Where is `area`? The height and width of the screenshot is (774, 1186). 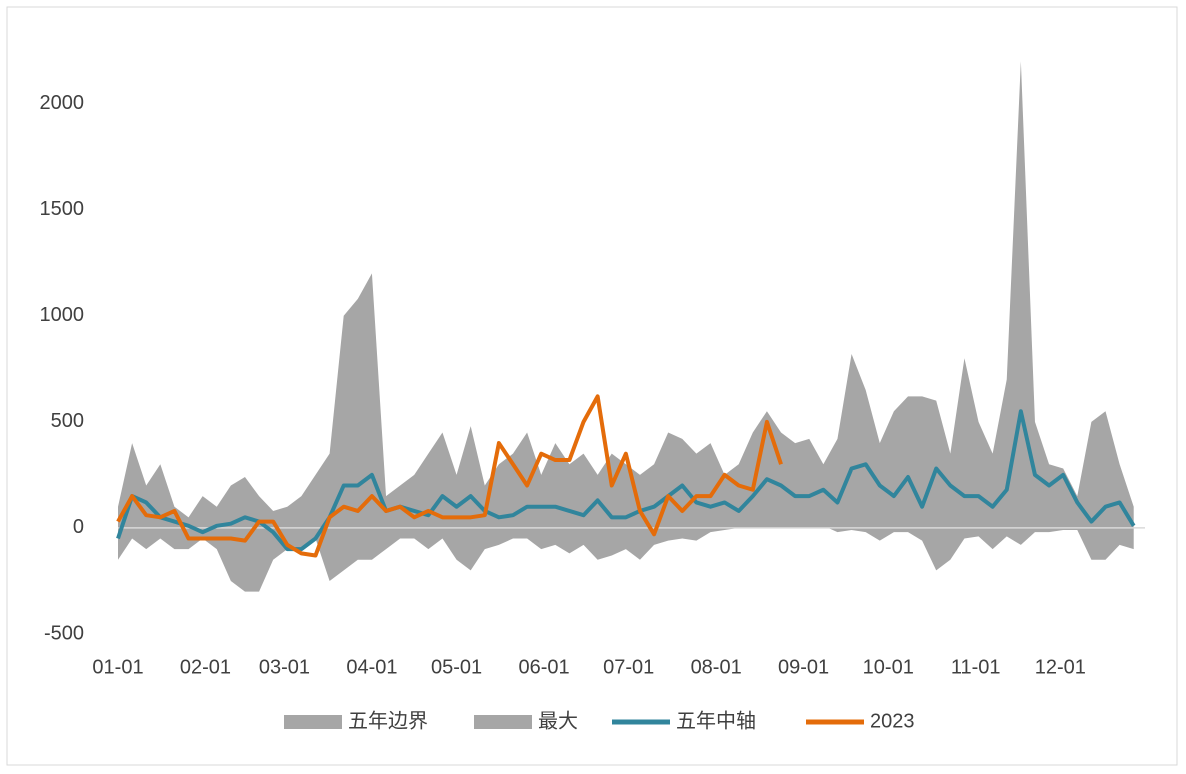
area is located at coordinates (626, 557).